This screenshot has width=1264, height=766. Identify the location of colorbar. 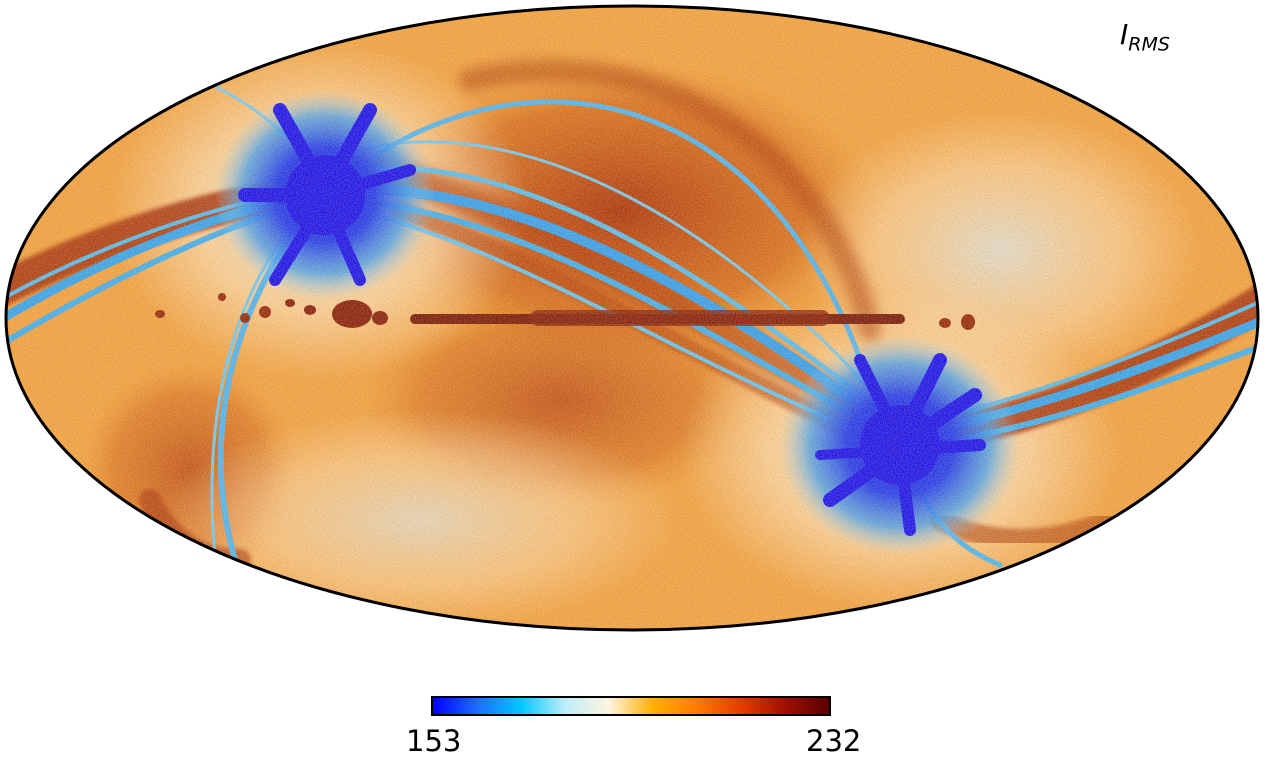
(631, 706).